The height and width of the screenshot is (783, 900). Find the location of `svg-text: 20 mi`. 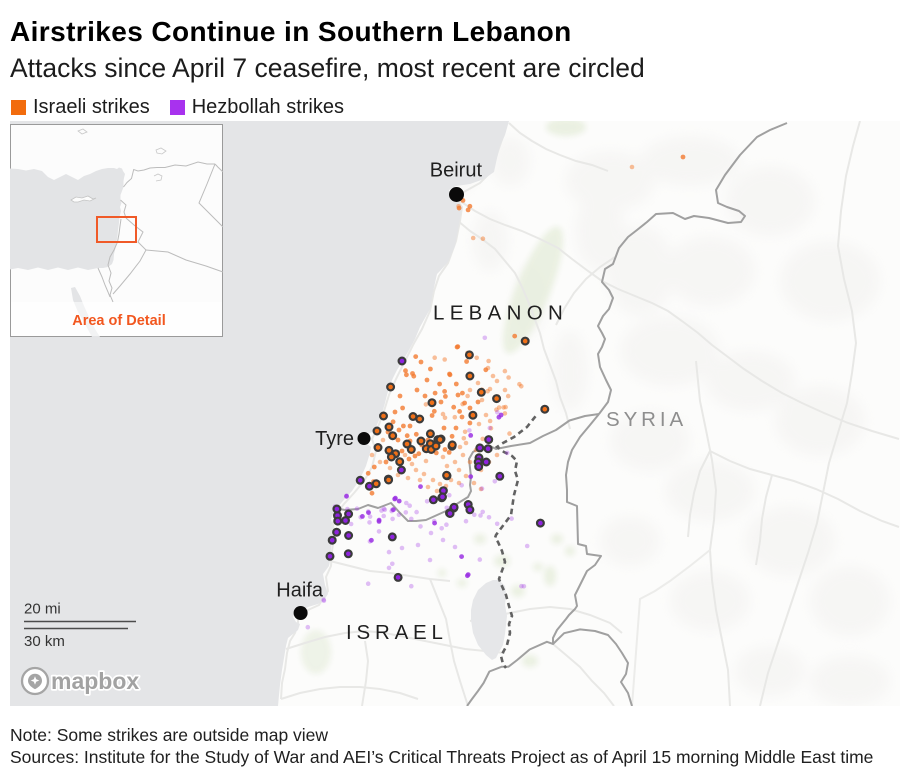

svg-text: 20 mi is located at coordinates (42, 609).